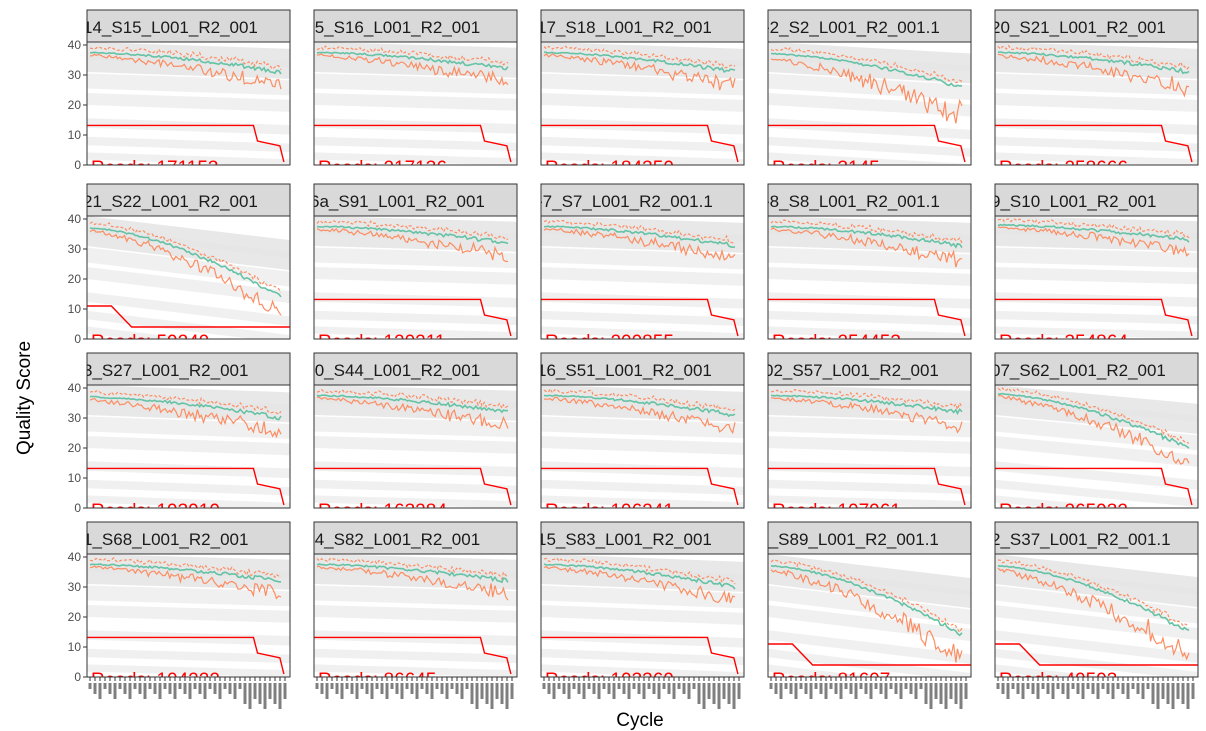 The image size is (1206, 731). I want to click on facet-label: 14_S15_L001_R2_001, so click(170, 27).